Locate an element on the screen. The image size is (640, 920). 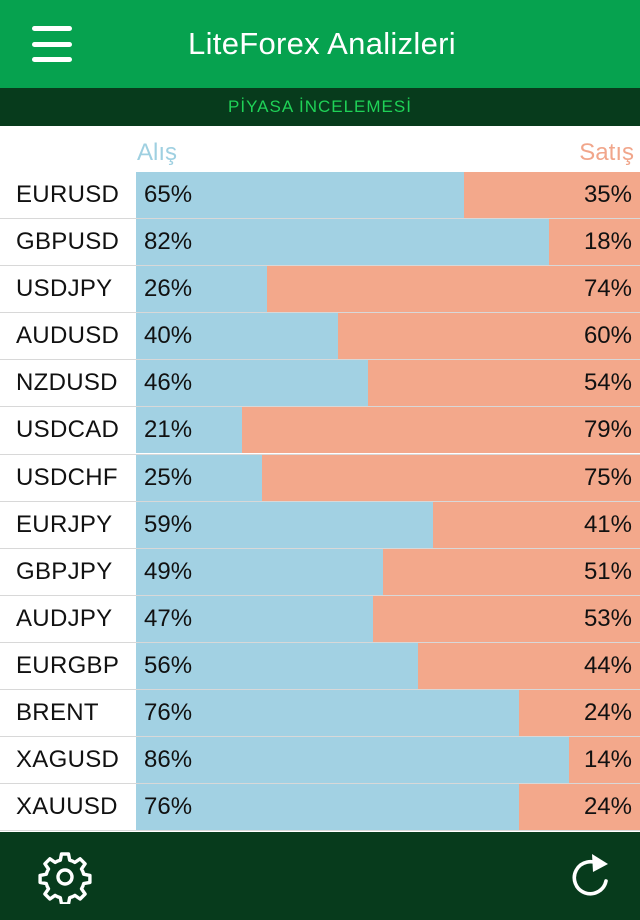
table-row: GBPJPY 49% 51% is located at coordinates (320, 572).